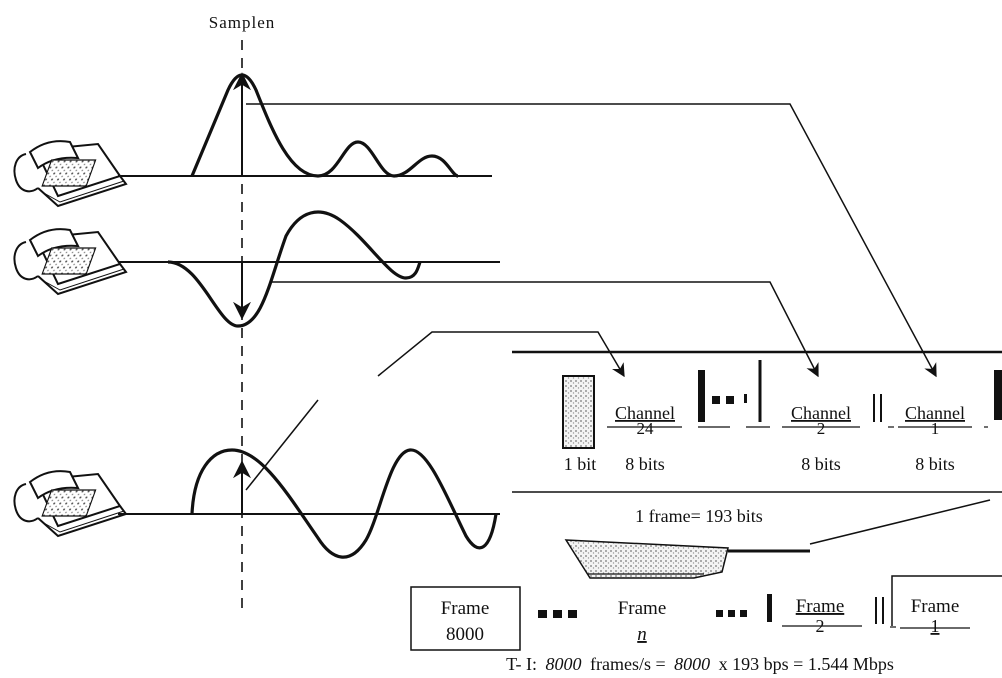  What do you see at coordinates (699, 516) in the screenshot?
I see `frame-size-label: 1 frame= 193 bits` at bounding box center [699, 516].